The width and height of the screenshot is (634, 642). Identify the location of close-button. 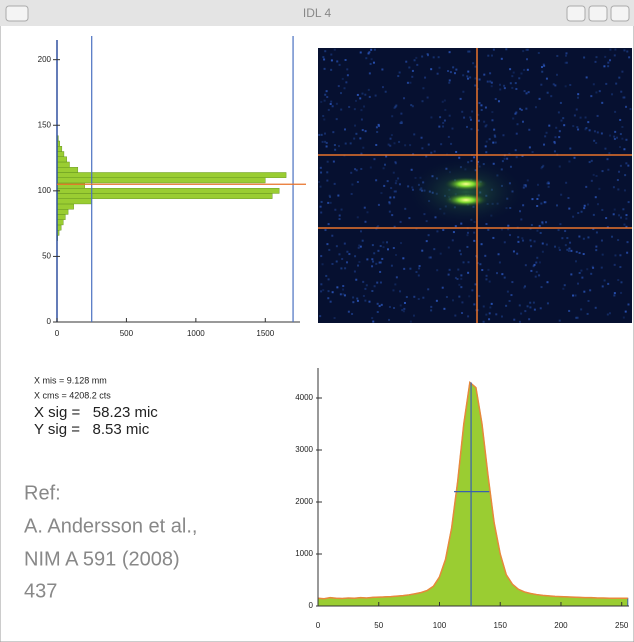
(620, 13).